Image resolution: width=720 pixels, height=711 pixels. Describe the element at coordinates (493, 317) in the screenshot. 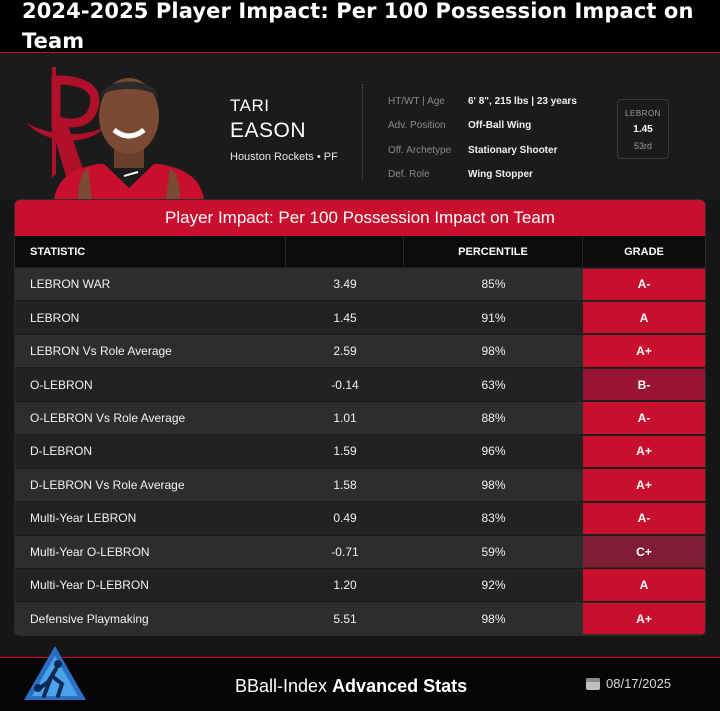

I see `stat-percentile: 91%` at that location.